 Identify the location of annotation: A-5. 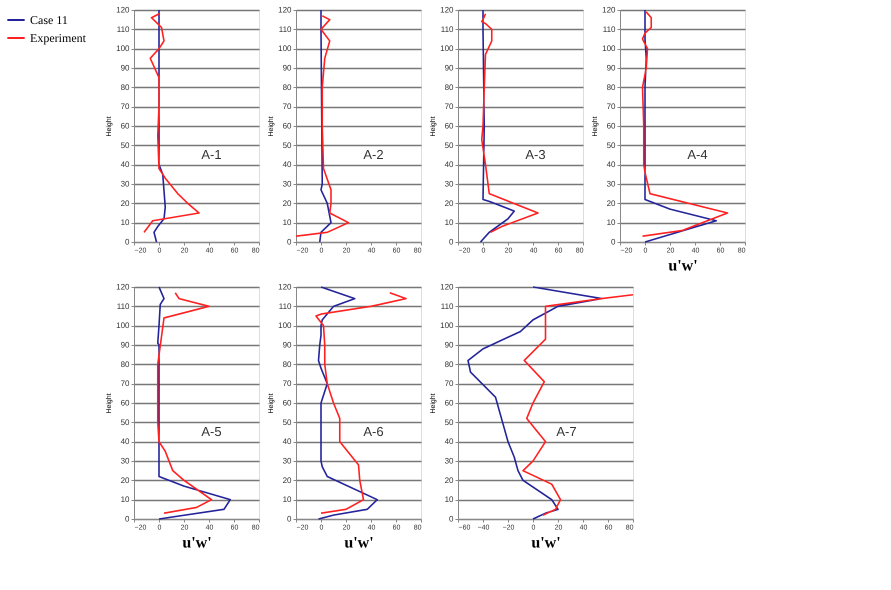
(211, 431).